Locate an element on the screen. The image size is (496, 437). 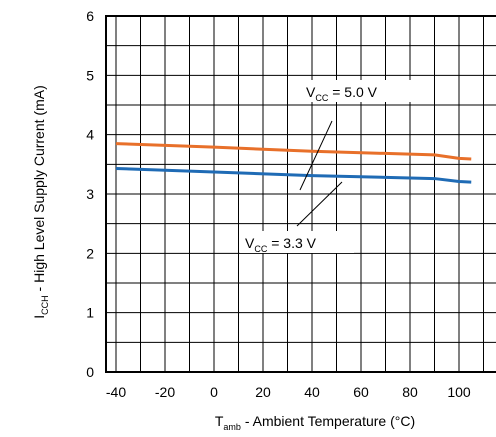
annotation-3v3-rest: = 3.3 V is located at coordinates (291, 243).